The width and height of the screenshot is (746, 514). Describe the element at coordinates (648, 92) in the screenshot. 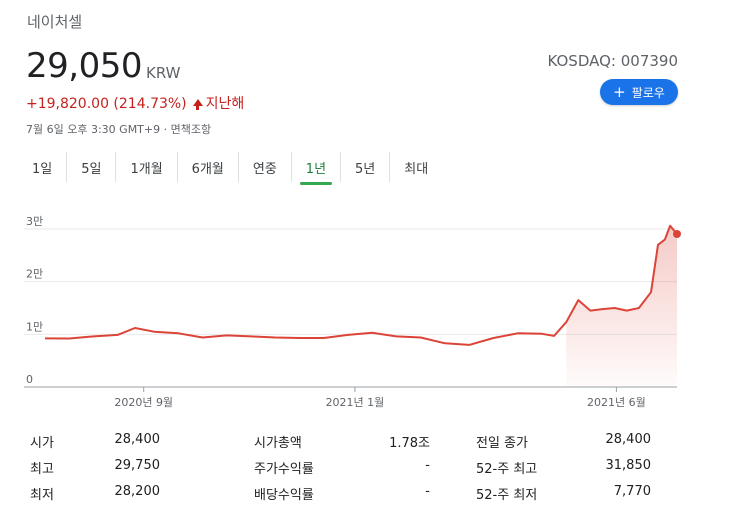

I see `follow-label: 팔로우` at that location.